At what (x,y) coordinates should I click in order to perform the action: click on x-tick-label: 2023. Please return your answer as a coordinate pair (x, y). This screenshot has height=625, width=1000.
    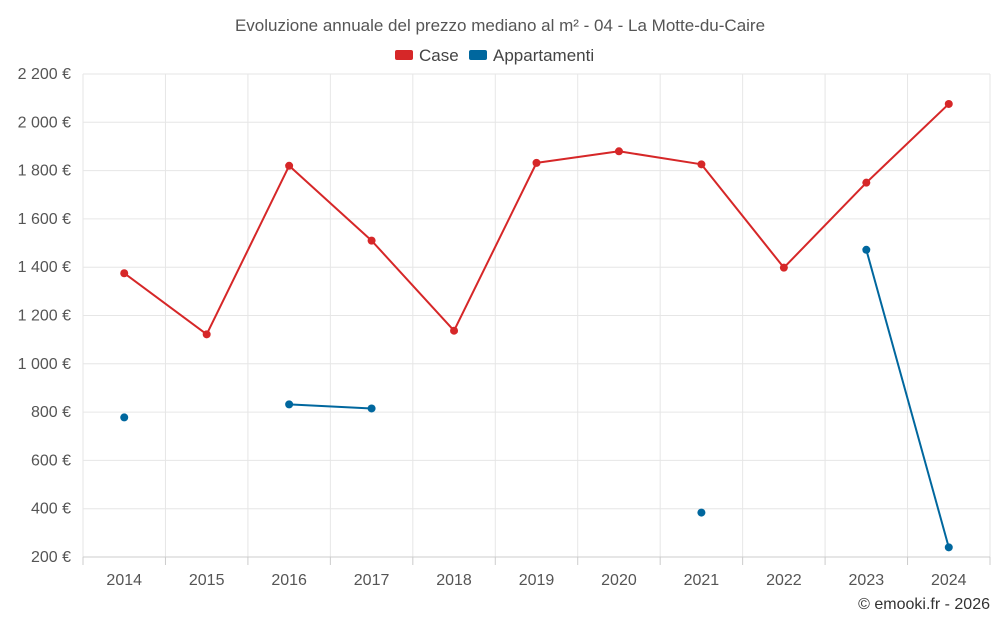
    Looking at the image, I should click on (867, 580).